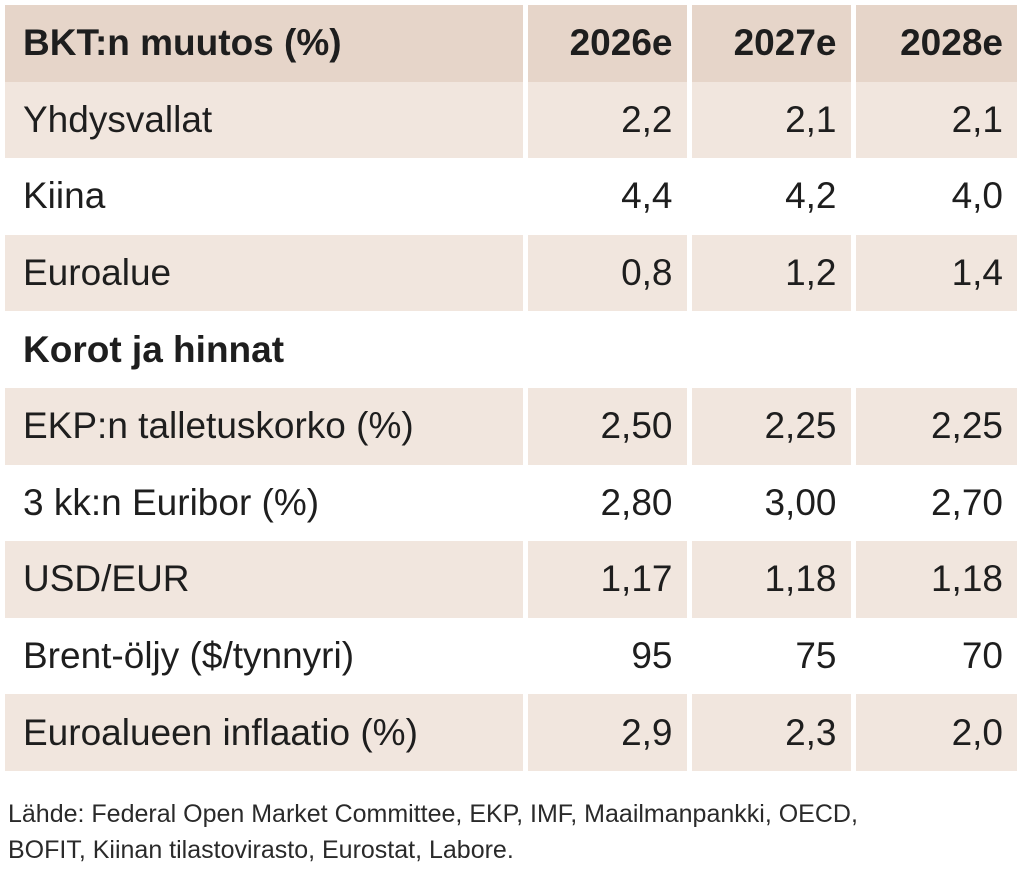 The height and width of the screenshot is (870, 1024). I want to click on row-label: 3 kk:n Euribor (%), so click(266, 503).